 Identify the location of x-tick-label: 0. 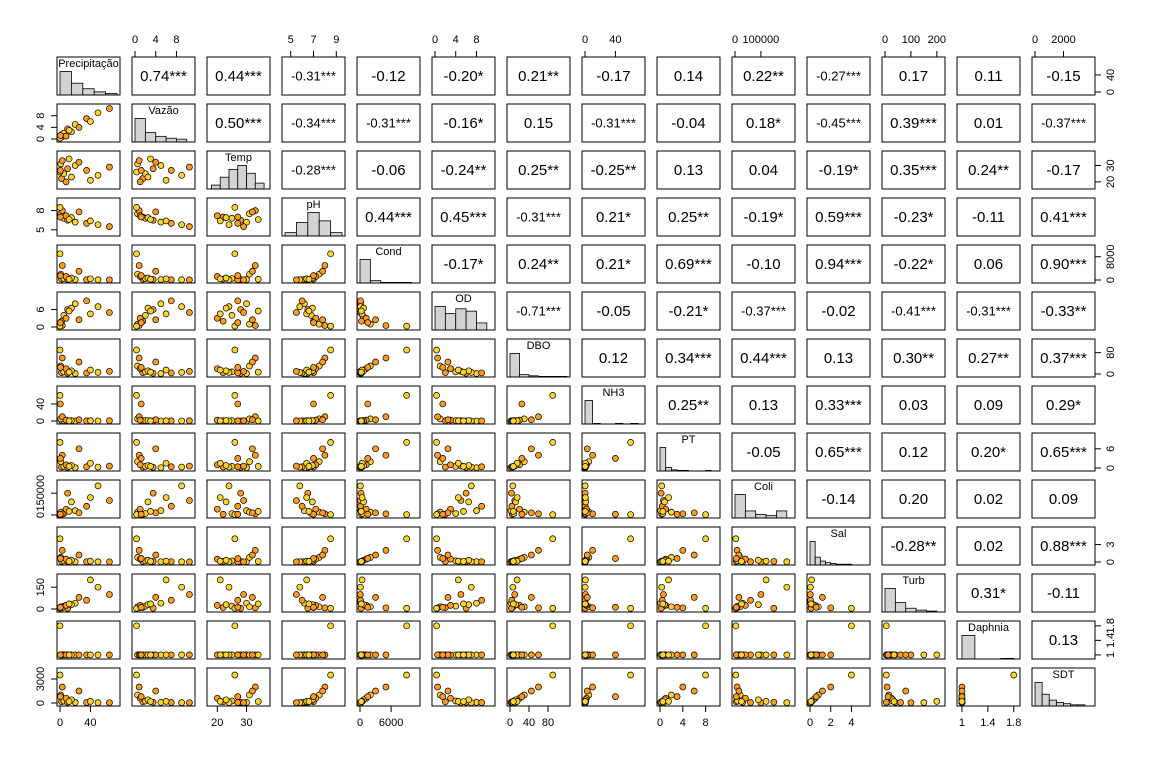
(360, 723).